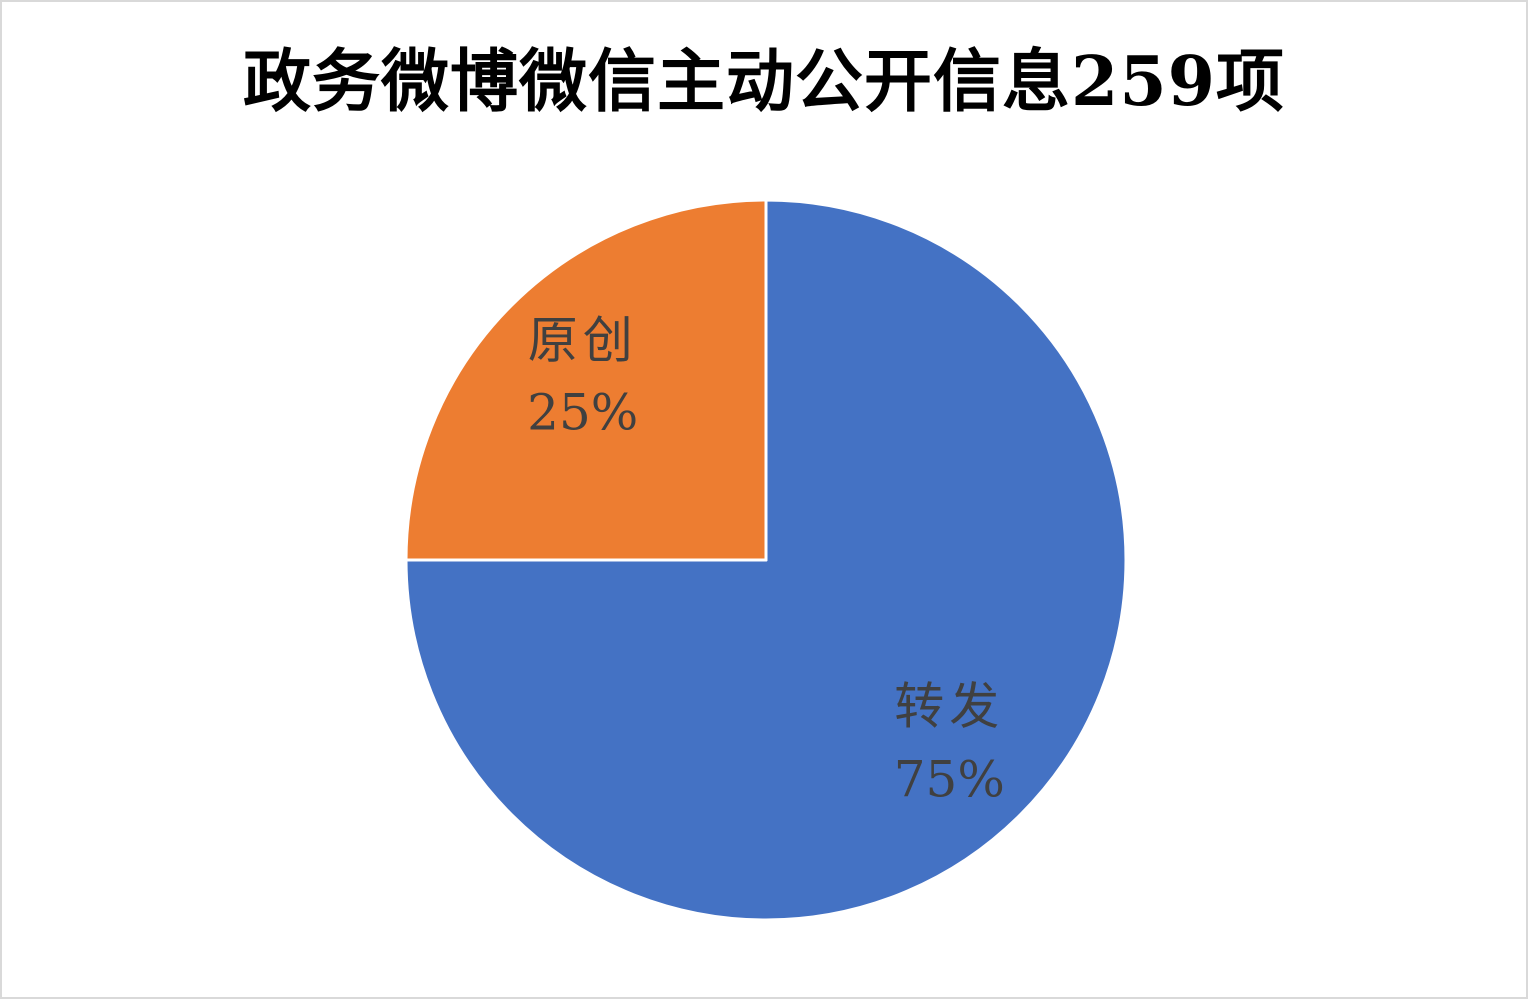  Describe the element at coordinates (586, 380) in the screenshot. I see `pie-slice-yuanchuan` at that location.